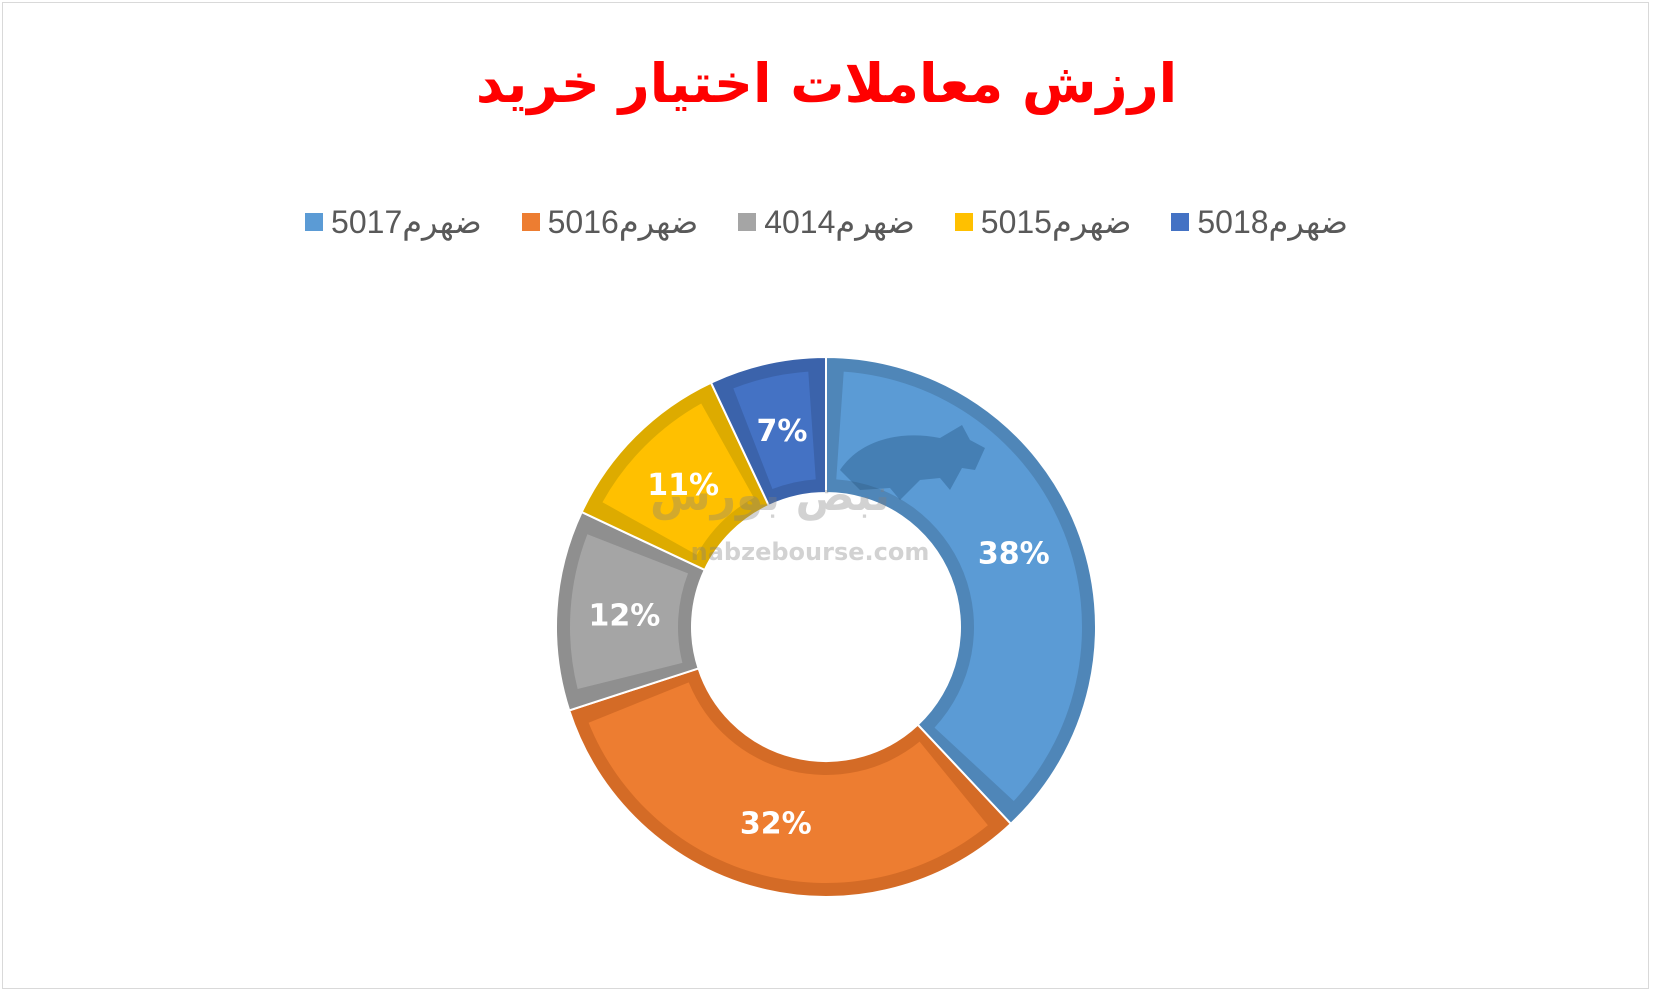 This screenshot has width=1653, height=993. Describe the element at coordinates (810, 552) in the screenshot. I see `watermark-url: nabzebourse.com` at that location.